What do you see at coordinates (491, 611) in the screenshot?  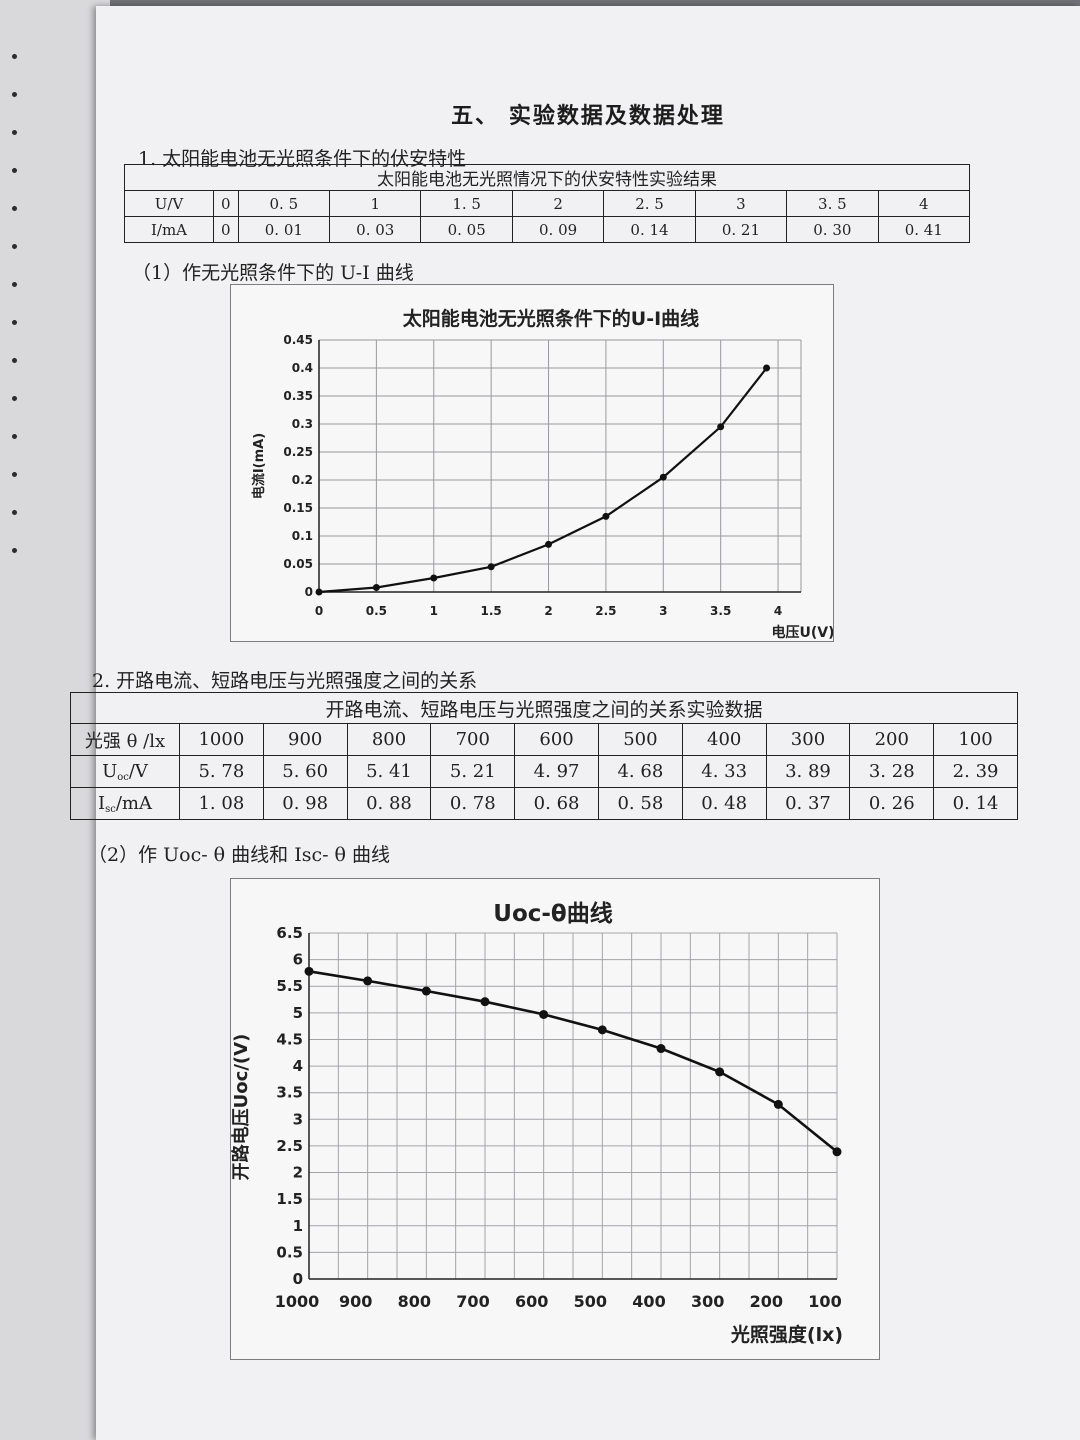 I see `x-tick-label: 1.5` at bounding box center [491, 611].